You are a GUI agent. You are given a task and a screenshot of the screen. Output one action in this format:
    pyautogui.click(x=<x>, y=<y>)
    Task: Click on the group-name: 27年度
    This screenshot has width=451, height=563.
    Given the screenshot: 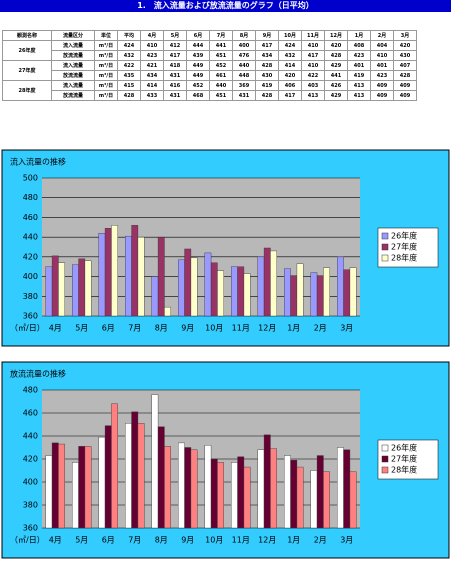 What is the action you would take?
    pyautogui.click(x=27, y=70)
    